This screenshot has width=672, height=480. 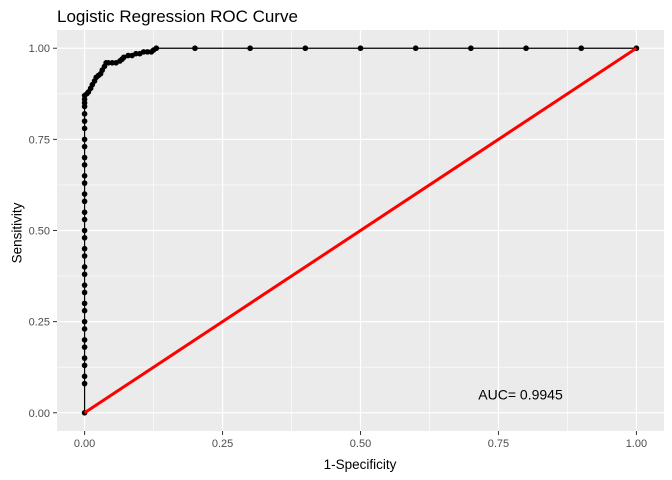 What do you see at coordinates (636, 444) in the screenshot?
I see `x-tick-label-4: 1.00` at bounding box center [636, 444].